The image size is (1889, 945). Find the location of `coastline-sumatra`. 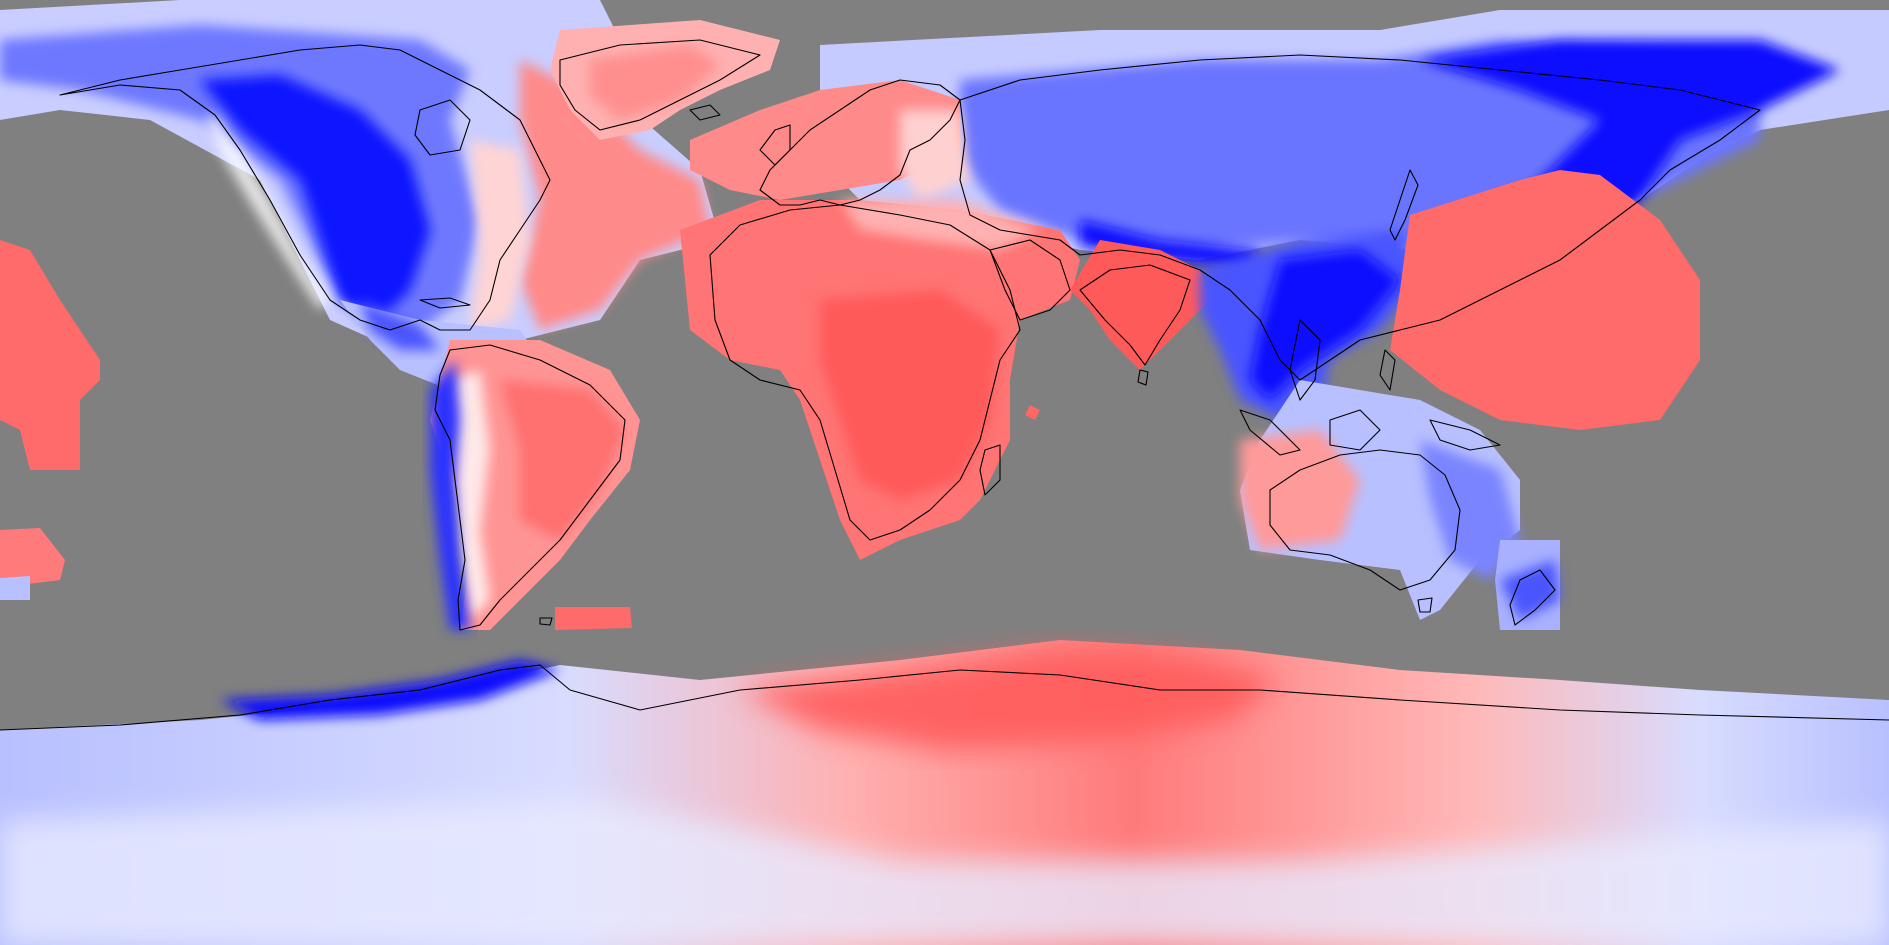

coastline-sumatra is located at coordinates (1270, 432).